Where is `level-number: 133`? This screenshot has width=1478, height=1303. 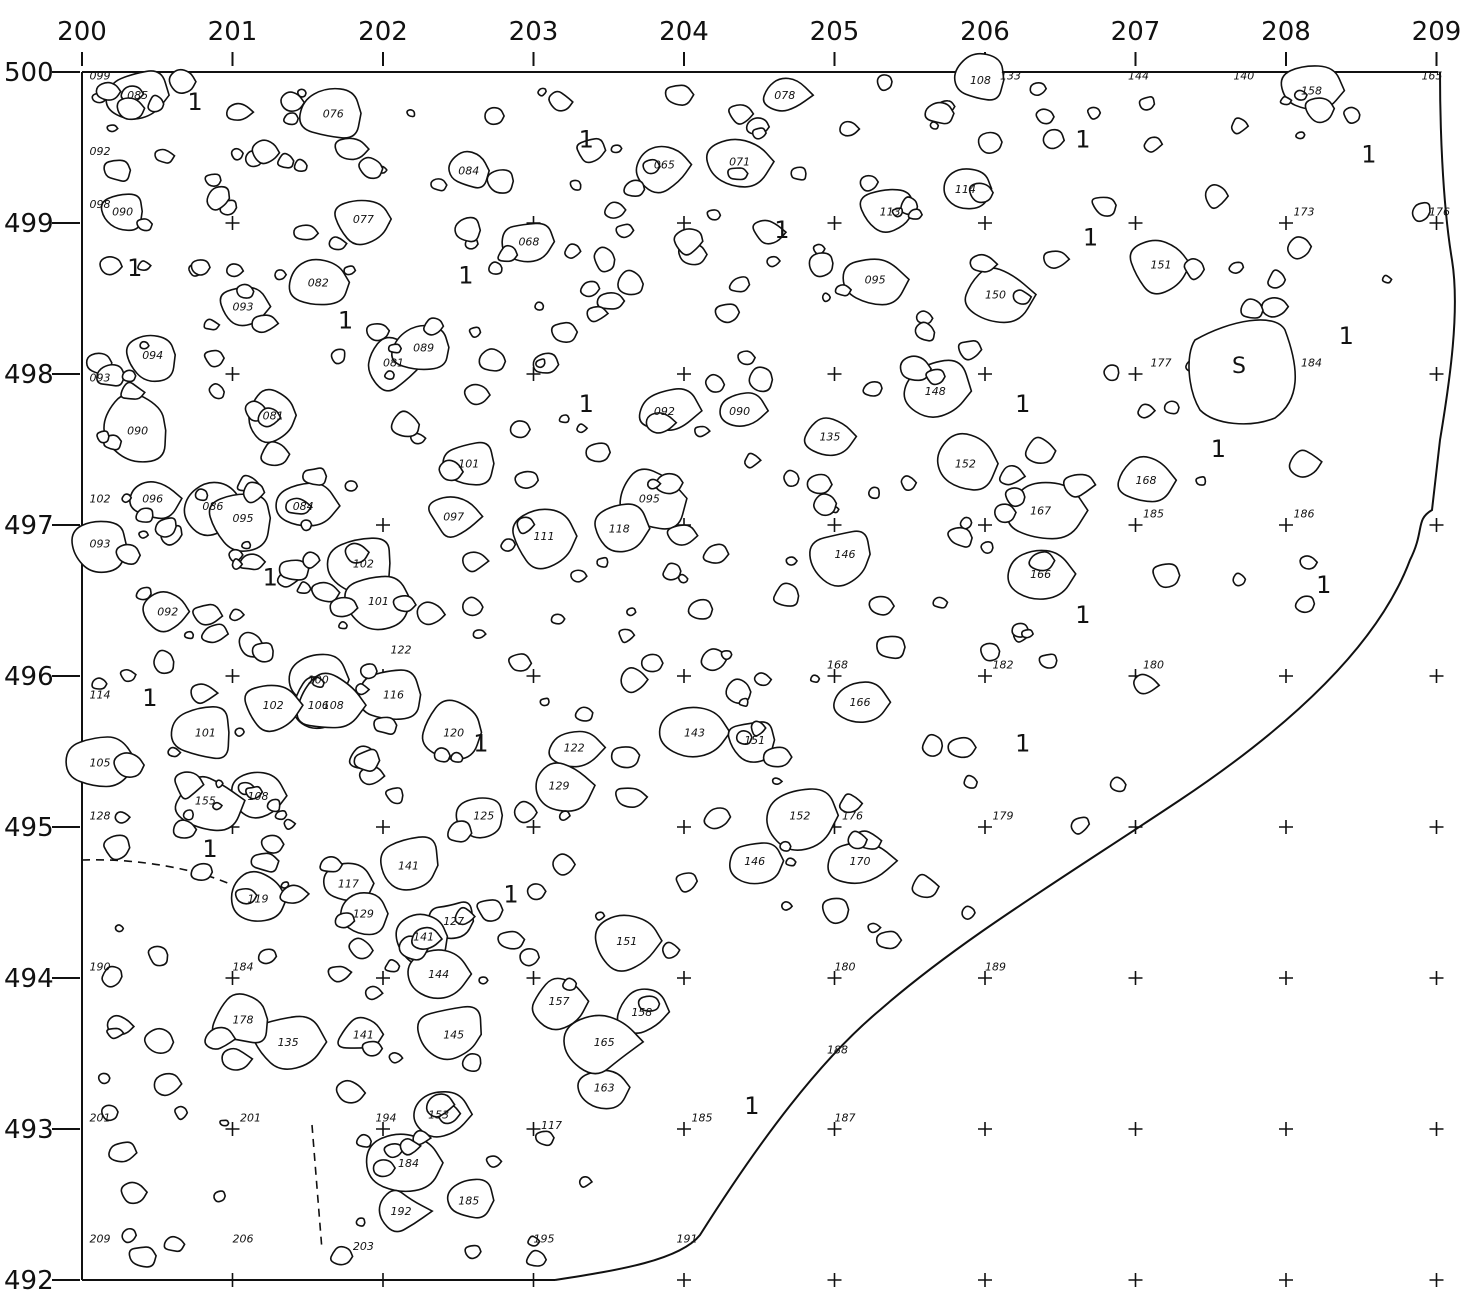
level-number: 133 is located at coordinates (1010, 76).